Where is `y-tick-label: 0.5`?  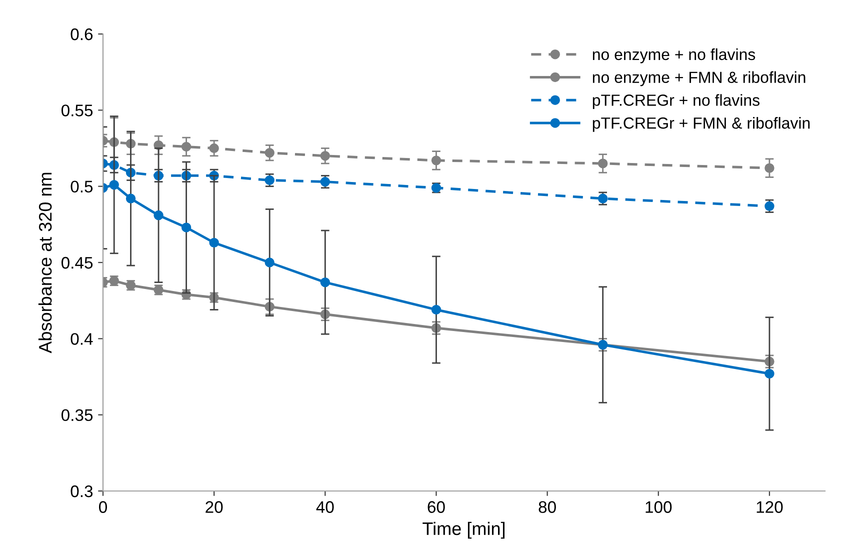
y-tick-label: 0.5 is located at coordinates (81, 186).